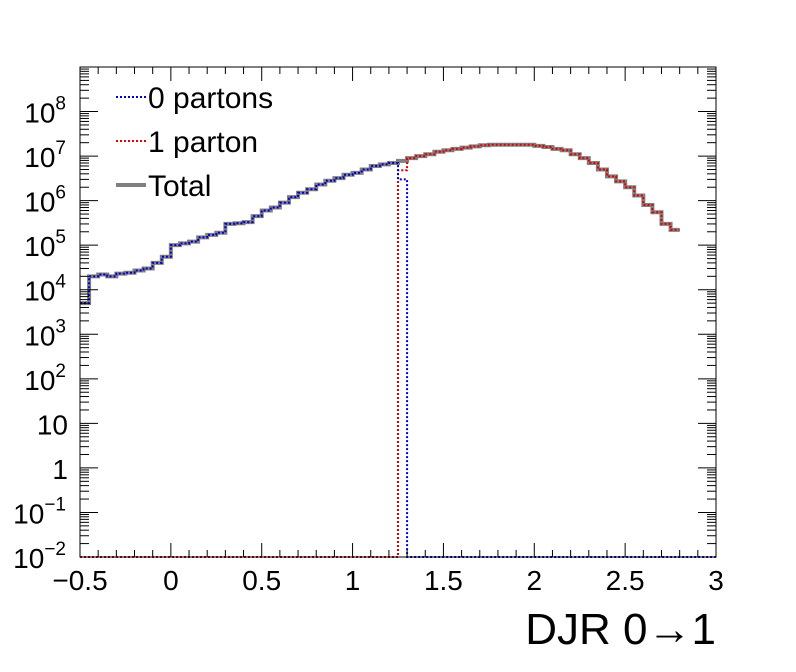 The image size is (796, 672). Describe the element at coordinates (625, 580) in the screenshot. I see `x-tick-label: 2.5` at that location.